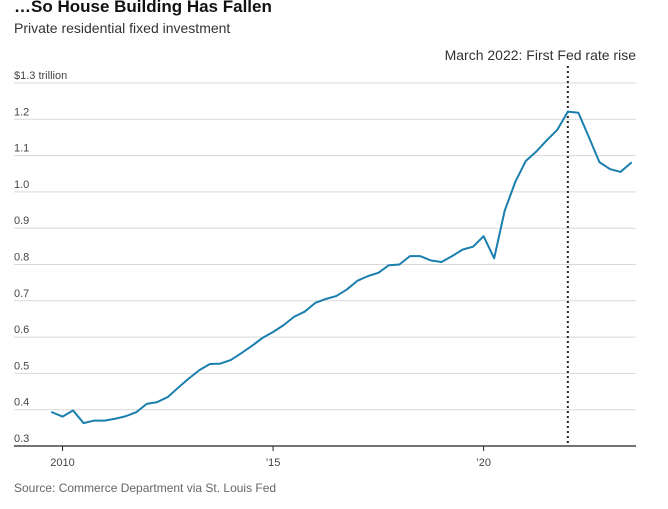 Image resolution: width=668 pixels, height=509 pixels. What do you see at coordinates (21, 439) in the screenshot?
I see `y-tick-label: 0.3` at bounding box center [21, 439].